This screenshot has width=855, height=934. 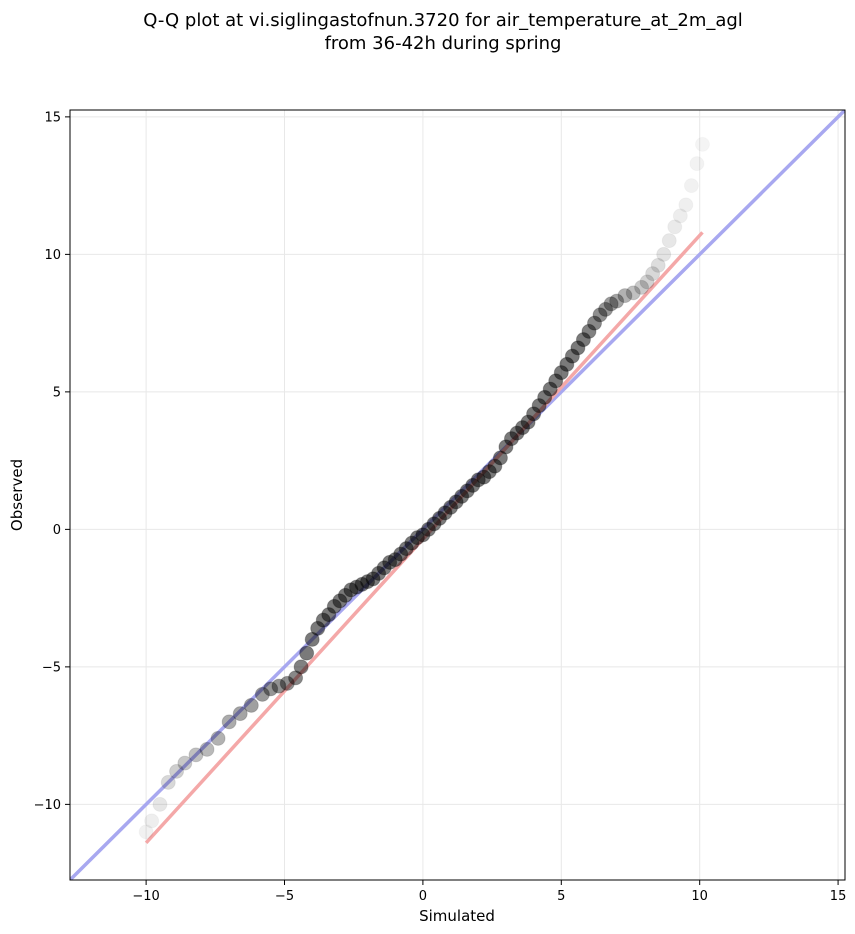 I want to click on y-tick-label: 0, so click(x=57, y=530).